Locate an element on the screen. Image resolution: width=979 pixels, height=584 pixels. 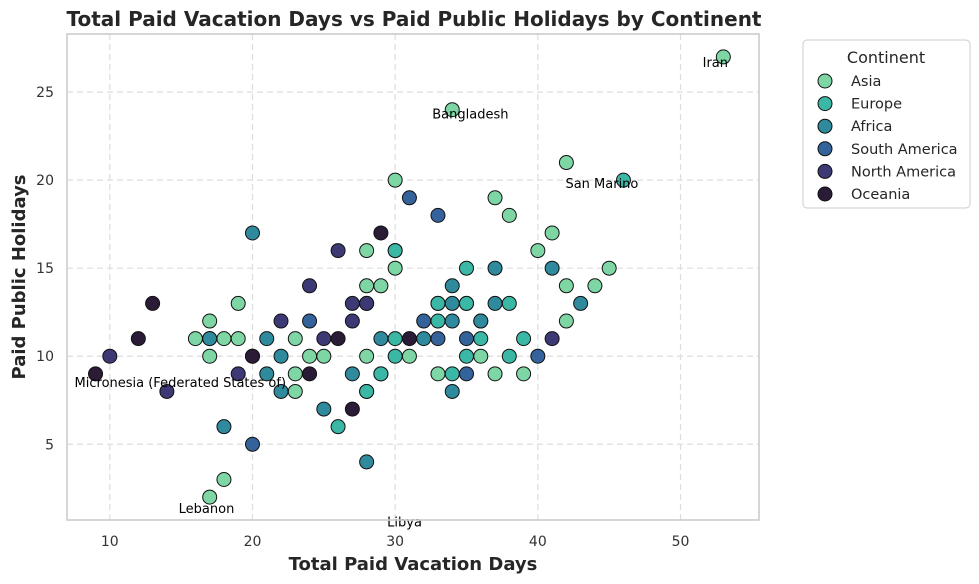
annotation-label: Lebanon is located at coordinates (207, 509).